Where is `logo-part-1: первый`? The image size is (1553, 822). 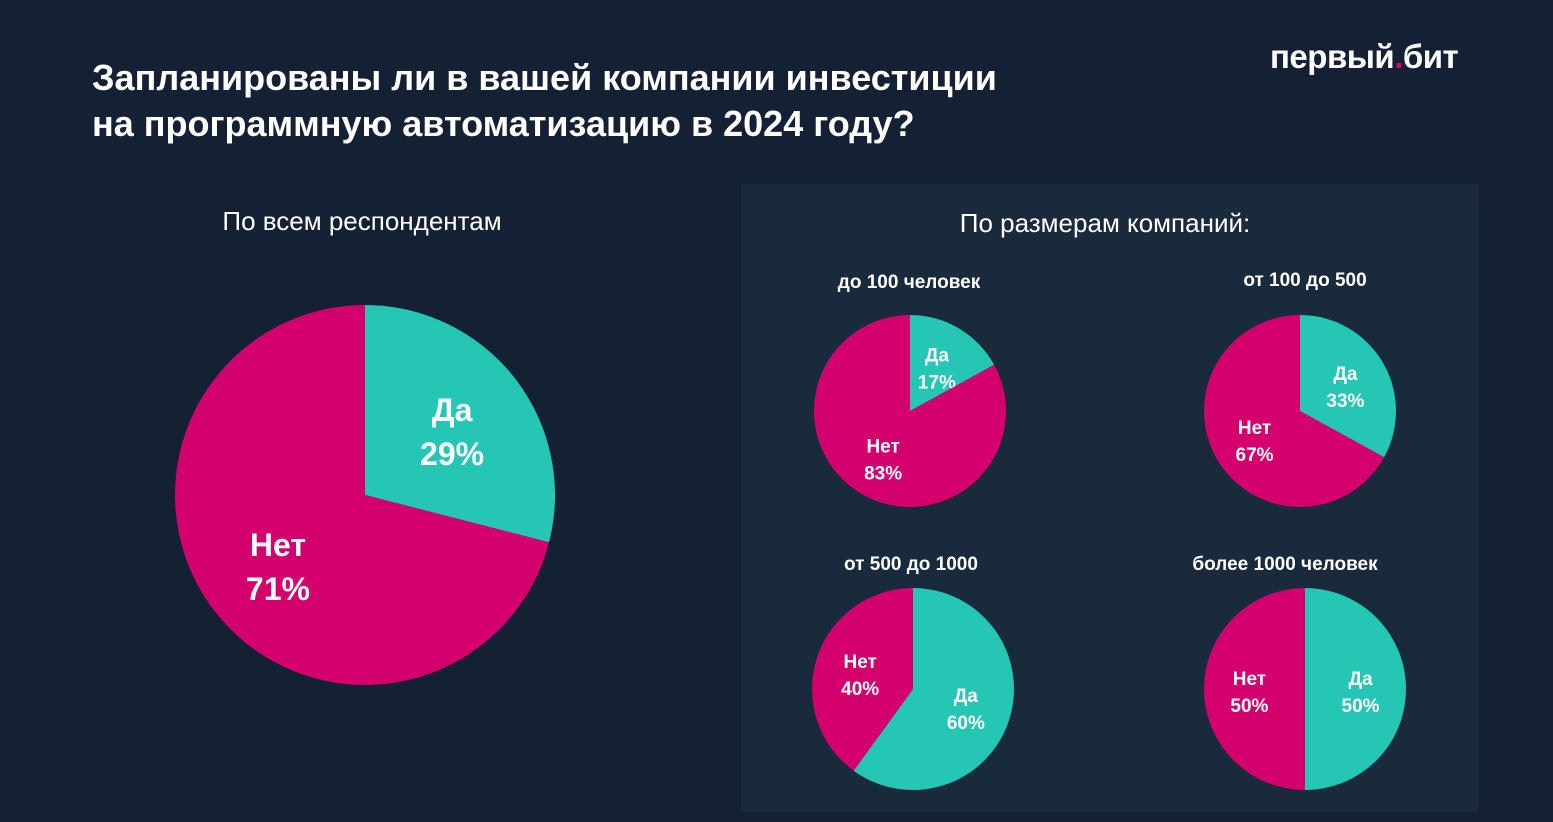
logo-part-1: первый is located at coordinates (1332, 56).